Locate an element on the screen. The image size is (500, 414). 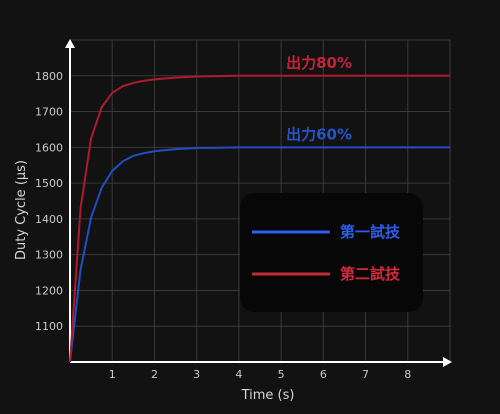
annotation-label: 出力80% is located at coordinates (319, 63).